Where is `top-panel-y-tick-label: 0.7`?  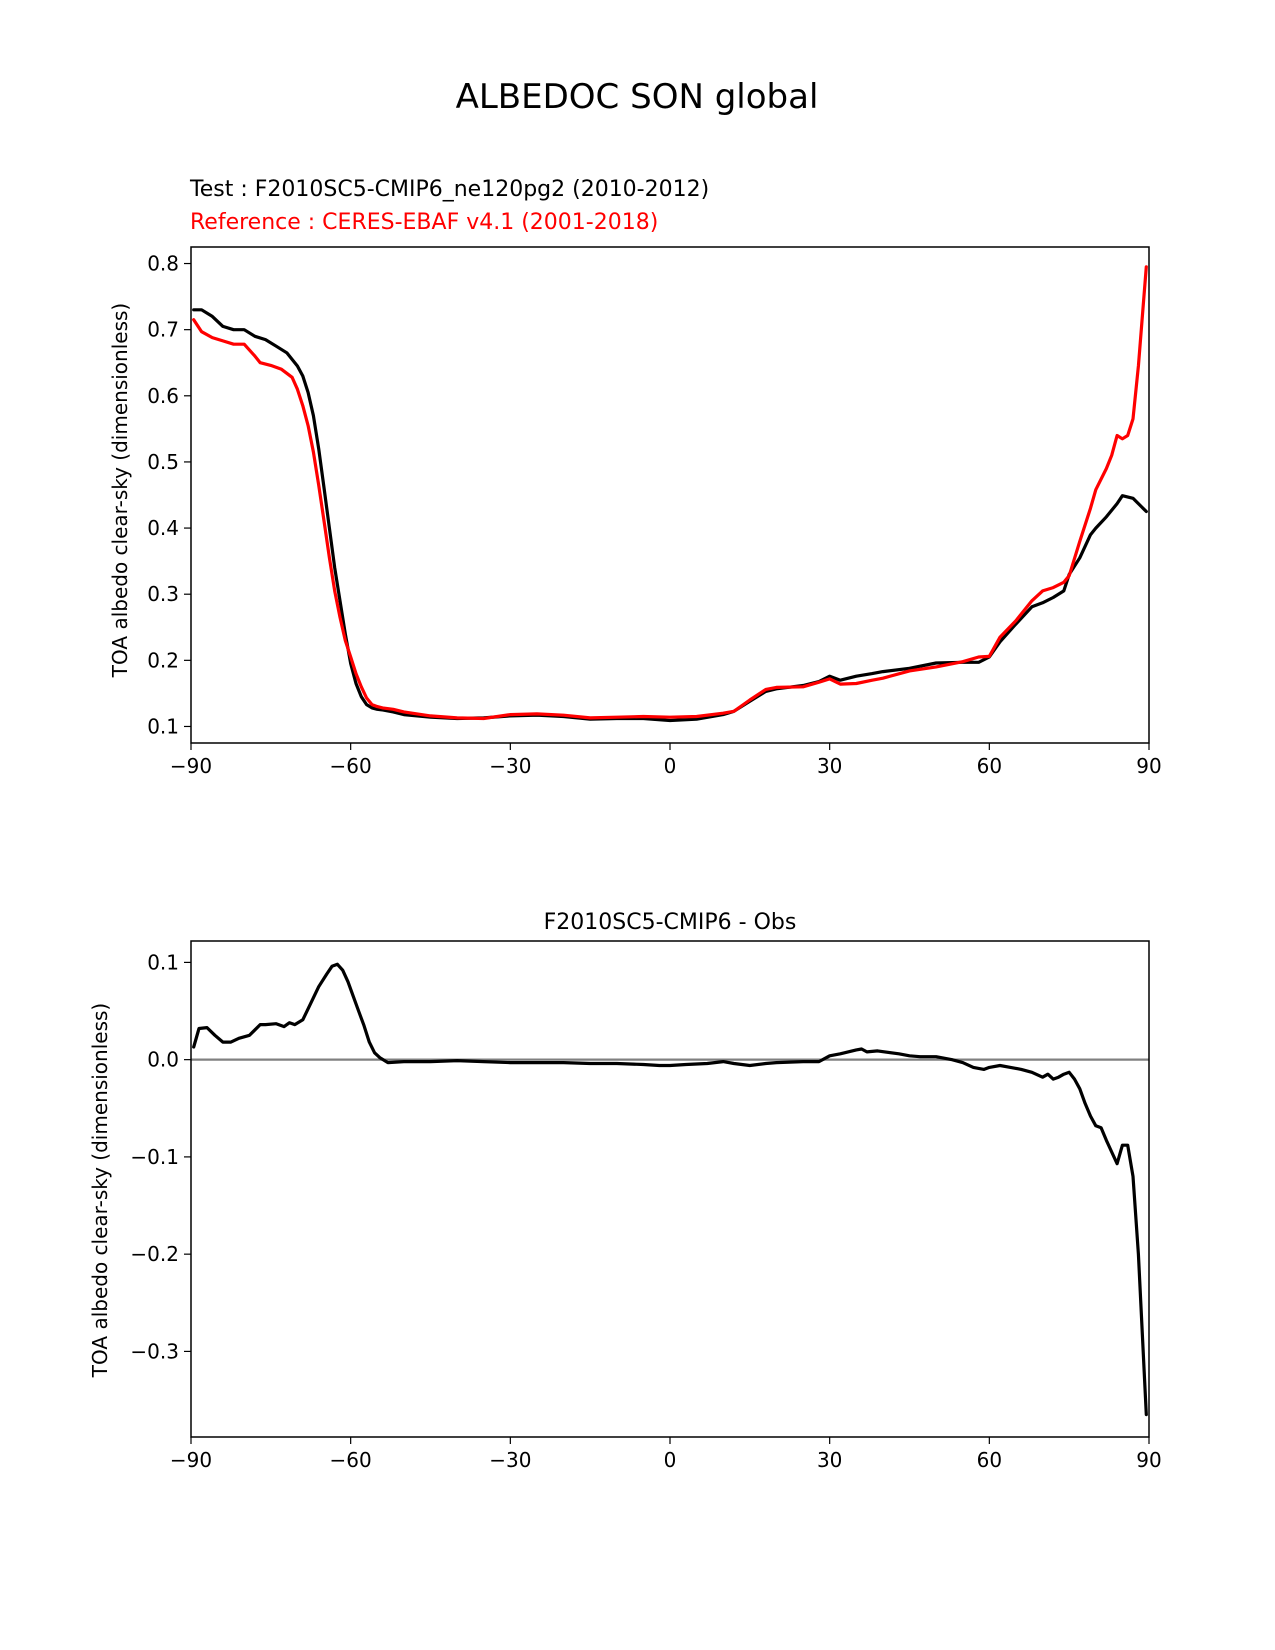
top-panel-y-tick-label: 0.7 is located at coordinates (163, 330).